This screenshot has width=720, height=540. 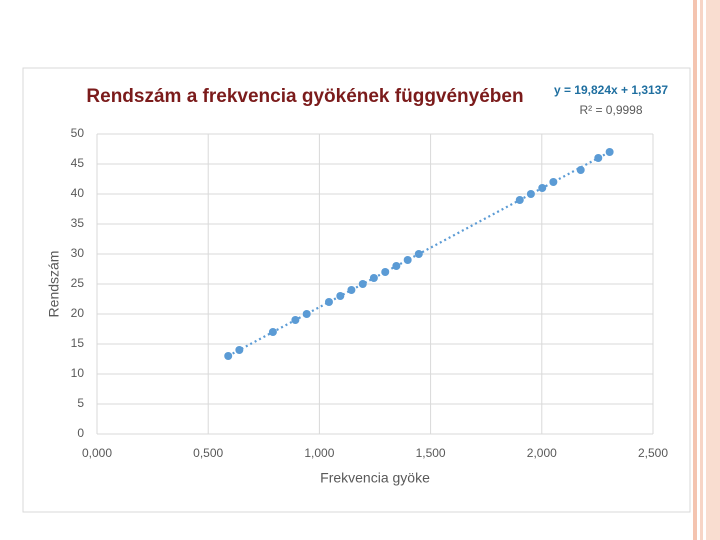 I want to click on x-tick-label: 1,000, so click(x=319, y=453).